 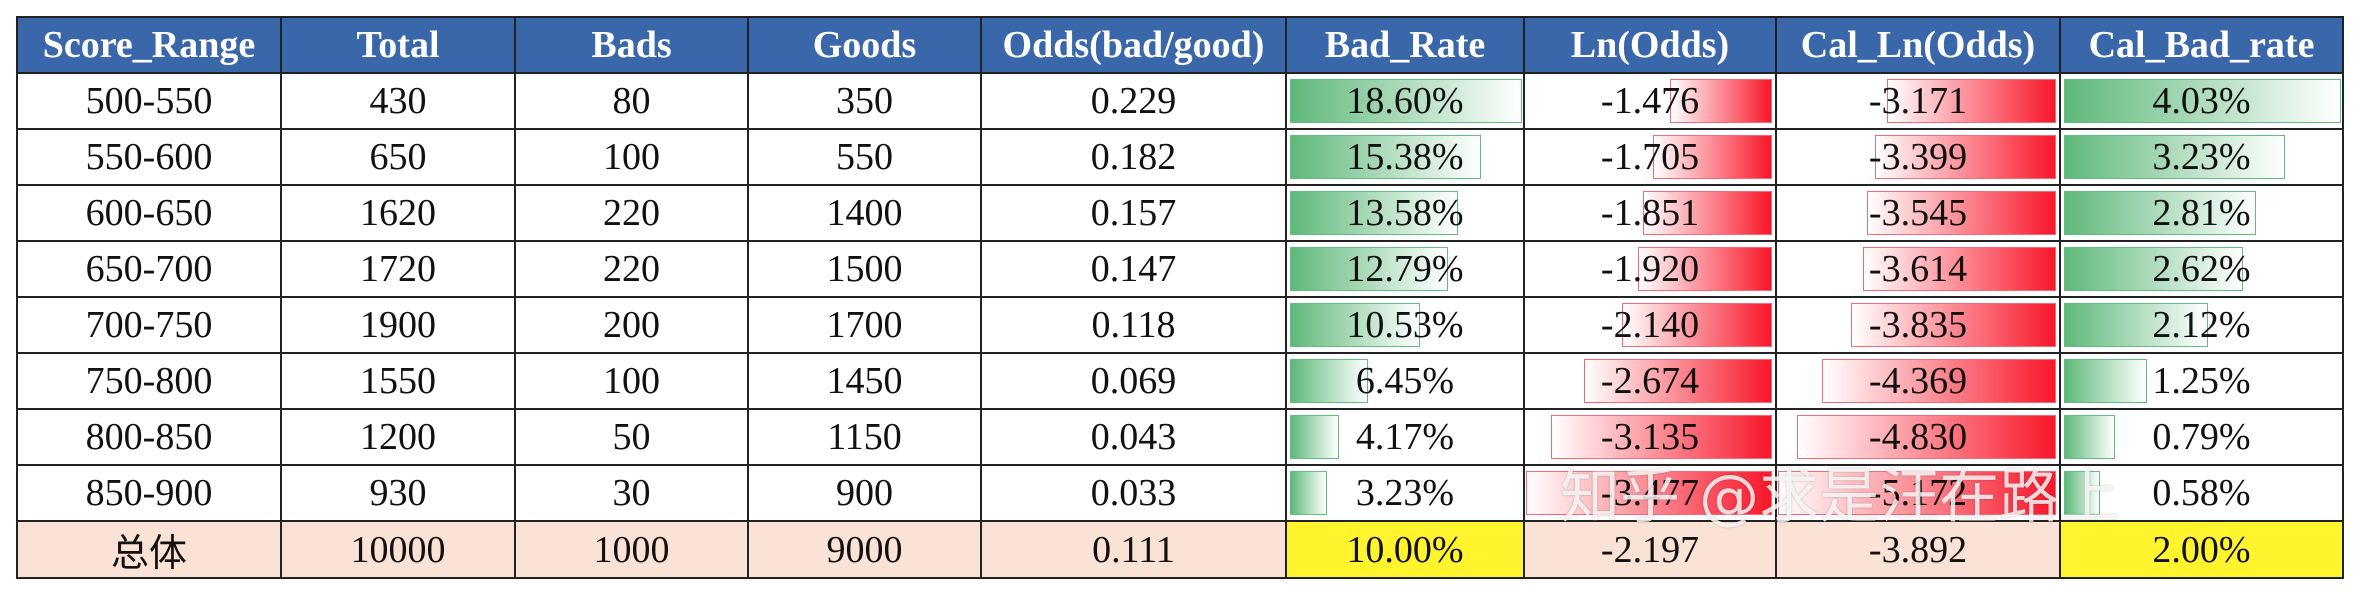 I want to click on bads-cell: 50, so click(x=631, y=437).